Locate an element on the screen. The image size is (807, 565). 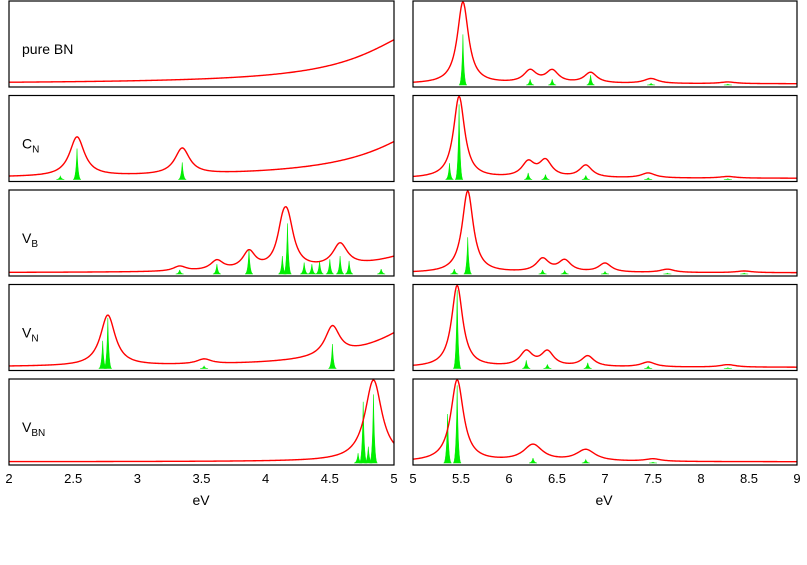
panel-label: CN is located at coordinates (30, 146).